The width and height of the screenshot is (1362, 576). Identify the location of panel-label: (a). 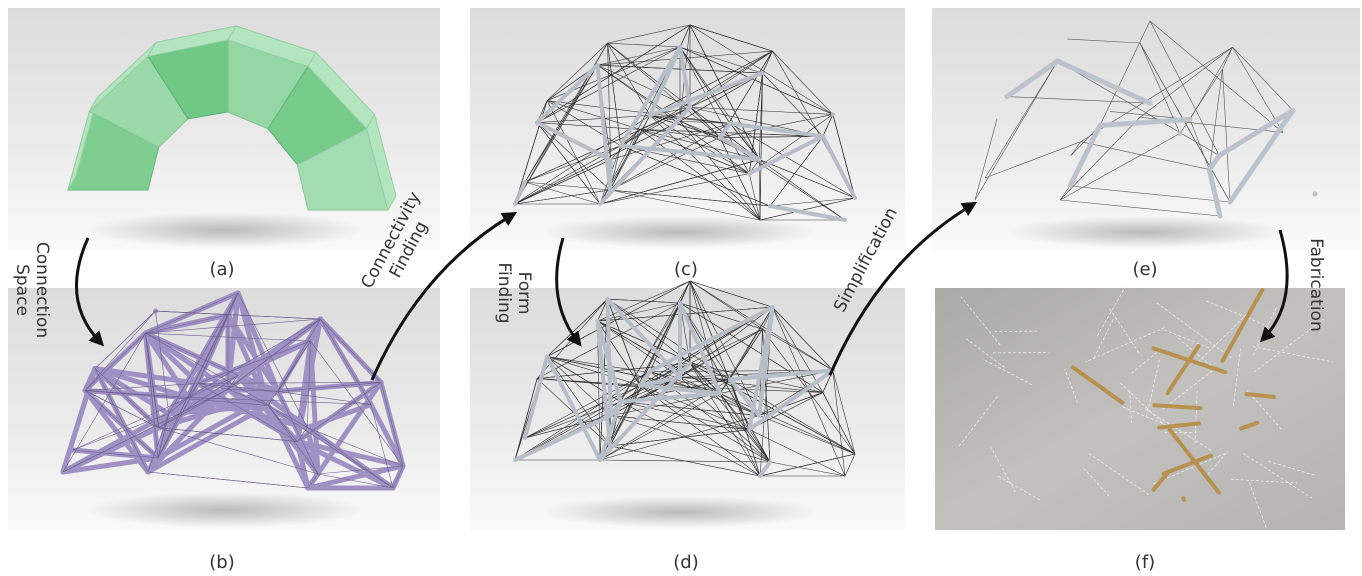
(221, 269).